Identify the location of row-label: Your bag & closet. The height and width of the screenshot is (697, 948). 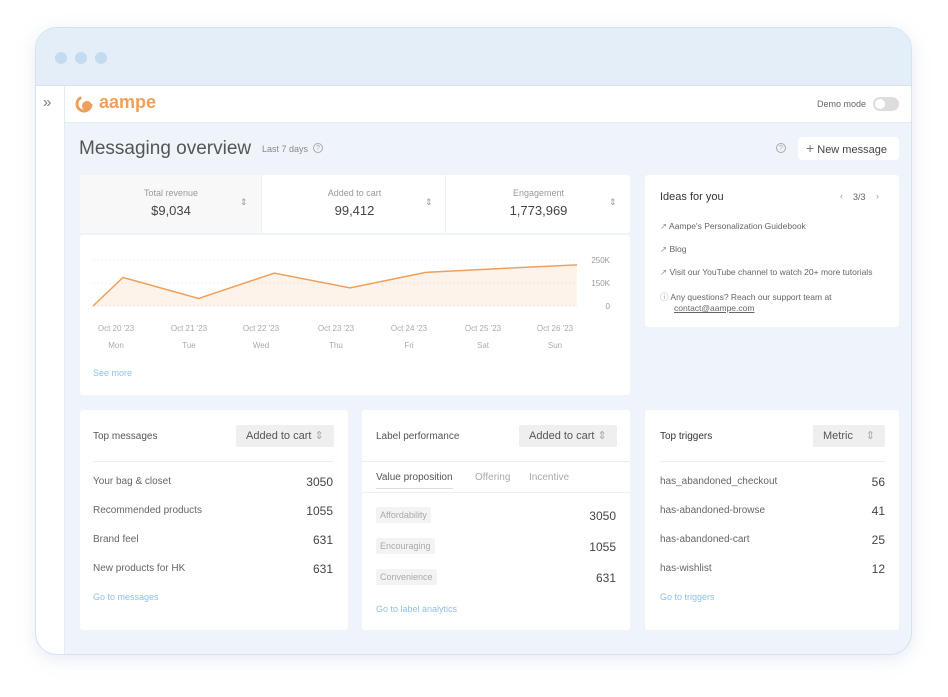
(132, 481).